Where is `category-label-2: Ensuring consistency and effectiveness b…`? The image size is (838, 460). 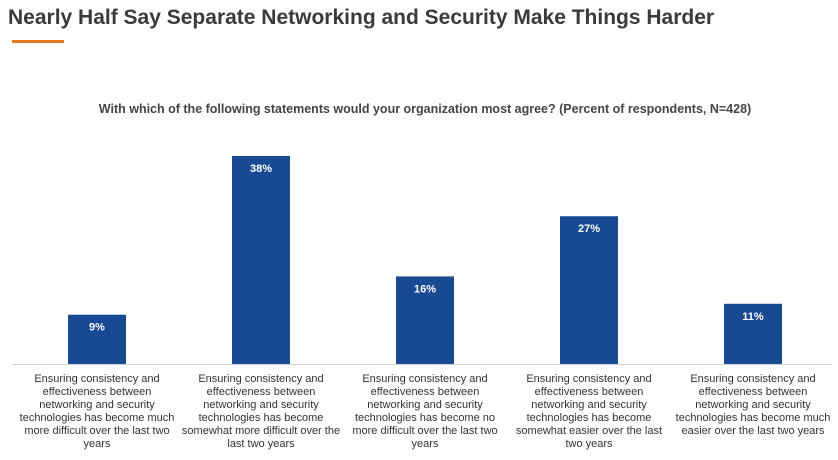
category-label-2: Ensuring consistency and effectiveness b… is located at coordinates (261, 411).